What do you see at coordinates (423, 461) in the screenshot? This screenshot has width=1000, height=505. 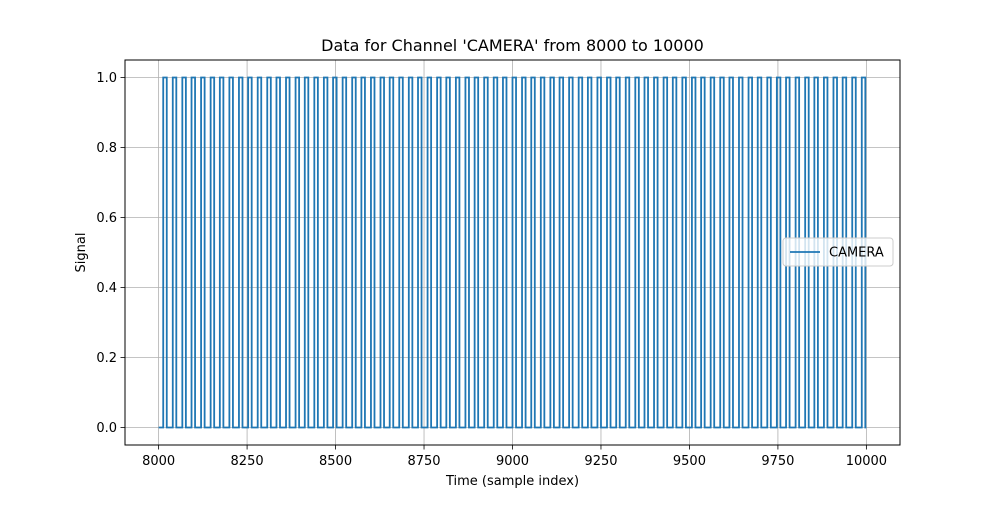 I see `x-tick-label: 8750` at bounding box center [423, 461].